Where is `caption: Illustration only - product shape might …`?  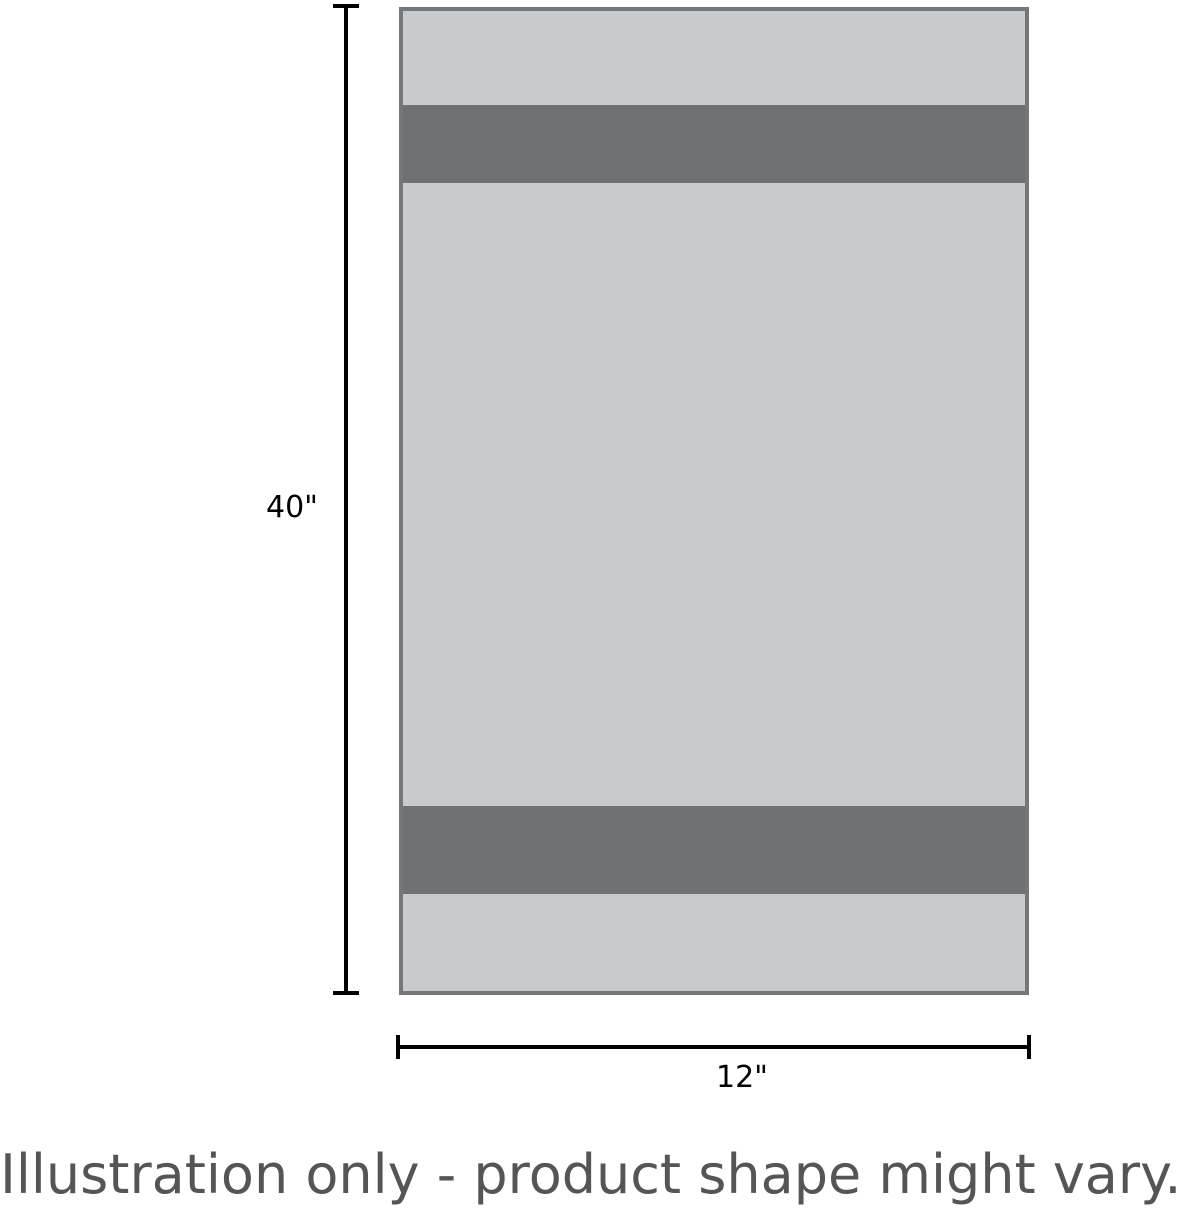 caption: Illustration only - product shape might … is located at coordinates (591, 1174).